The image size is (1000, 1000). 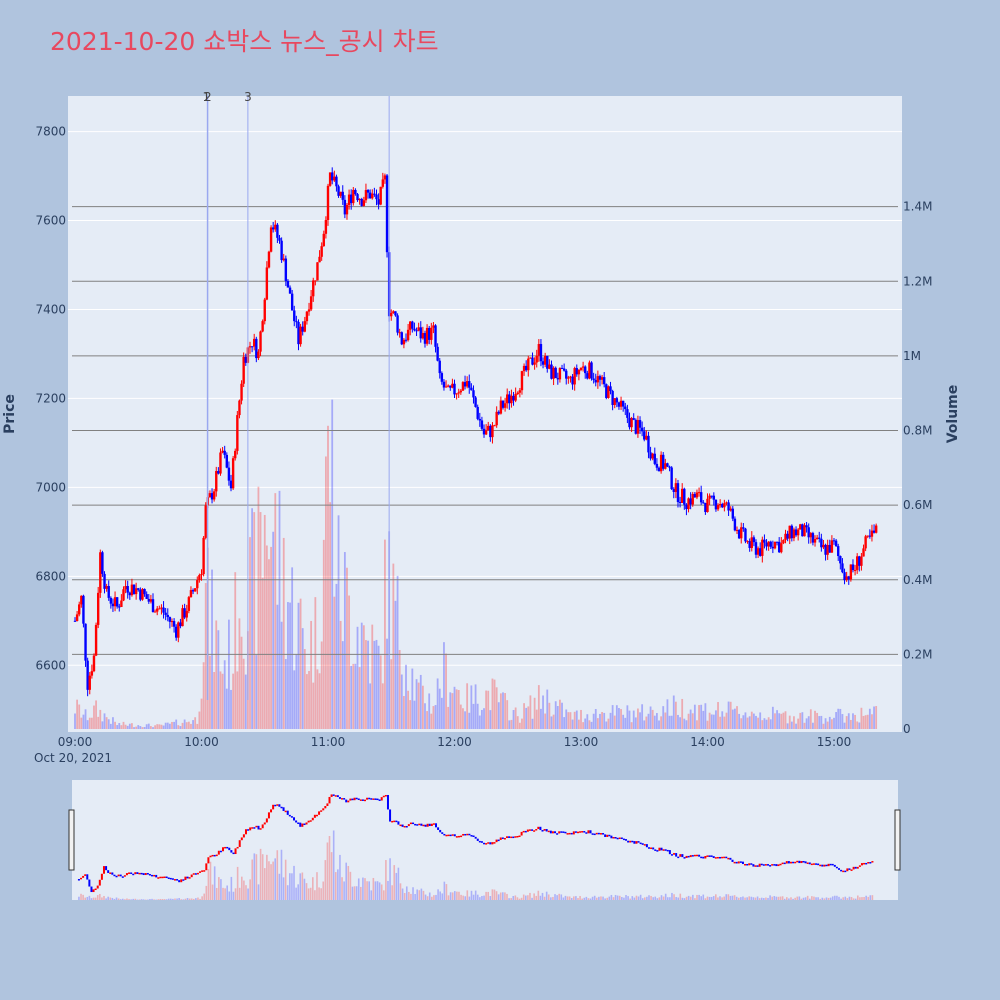 What do you see at coordinates (485, 840) in the screenshot?
I see `range-slider` at bounding box center [485, 840].